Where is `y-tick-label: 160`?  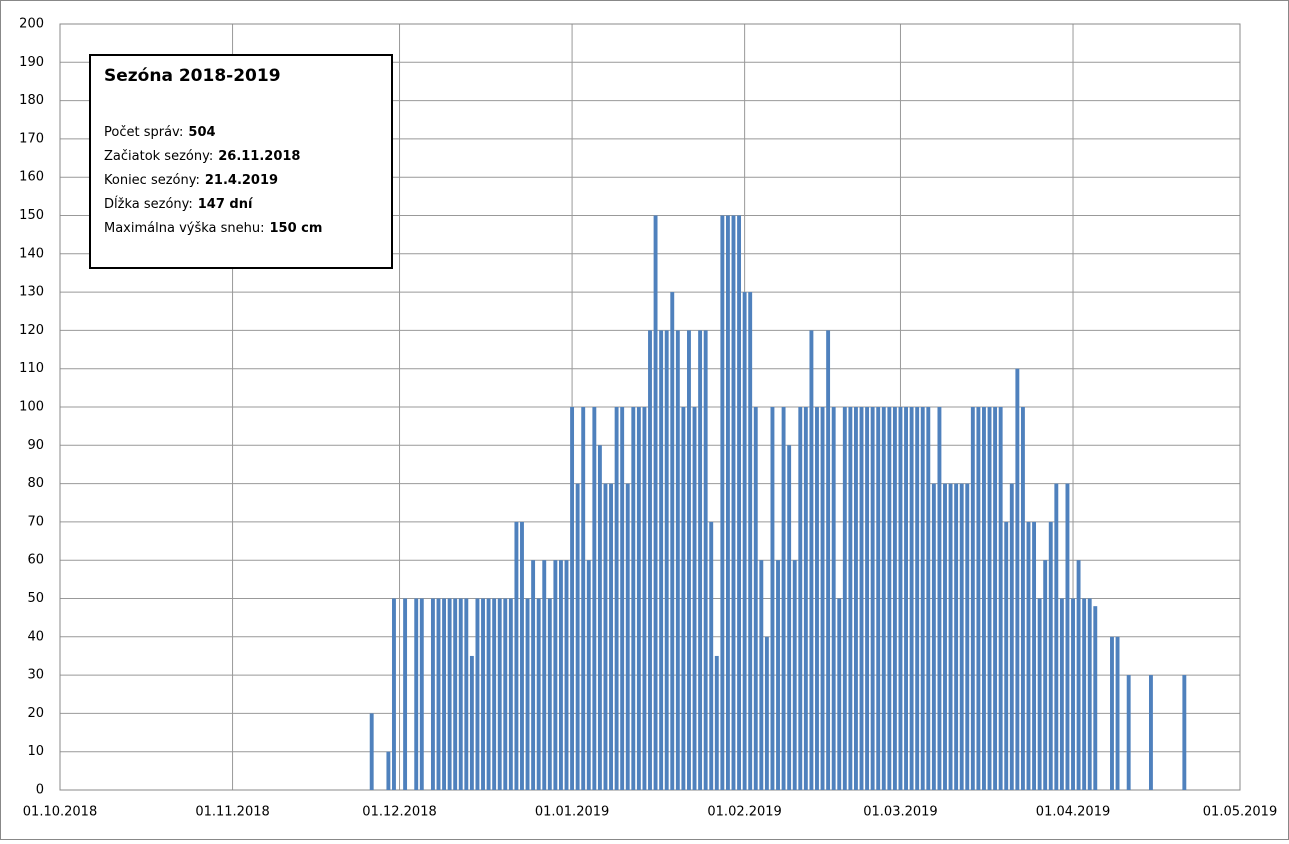 y-tick-label: 160 is located at coordinates (31, 177).